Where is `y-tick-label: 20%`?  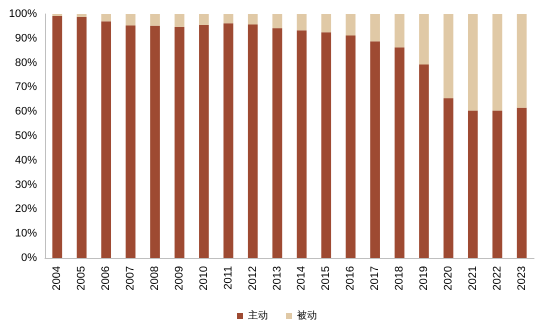 y-tick-label: 20% is located at coordinates (26, 209).